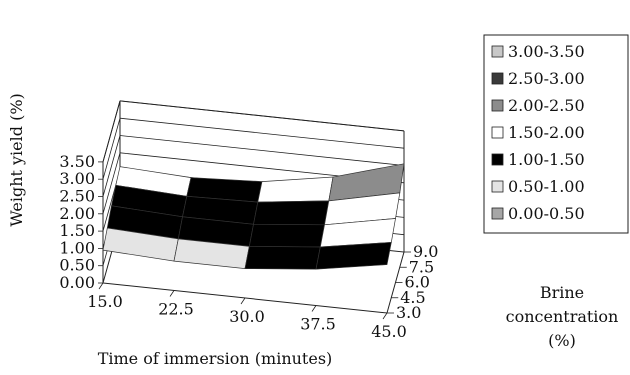 The width and height of the screenshot is (630, 375). I want to click on y-tick-label: 0.50, so click(77, 265).